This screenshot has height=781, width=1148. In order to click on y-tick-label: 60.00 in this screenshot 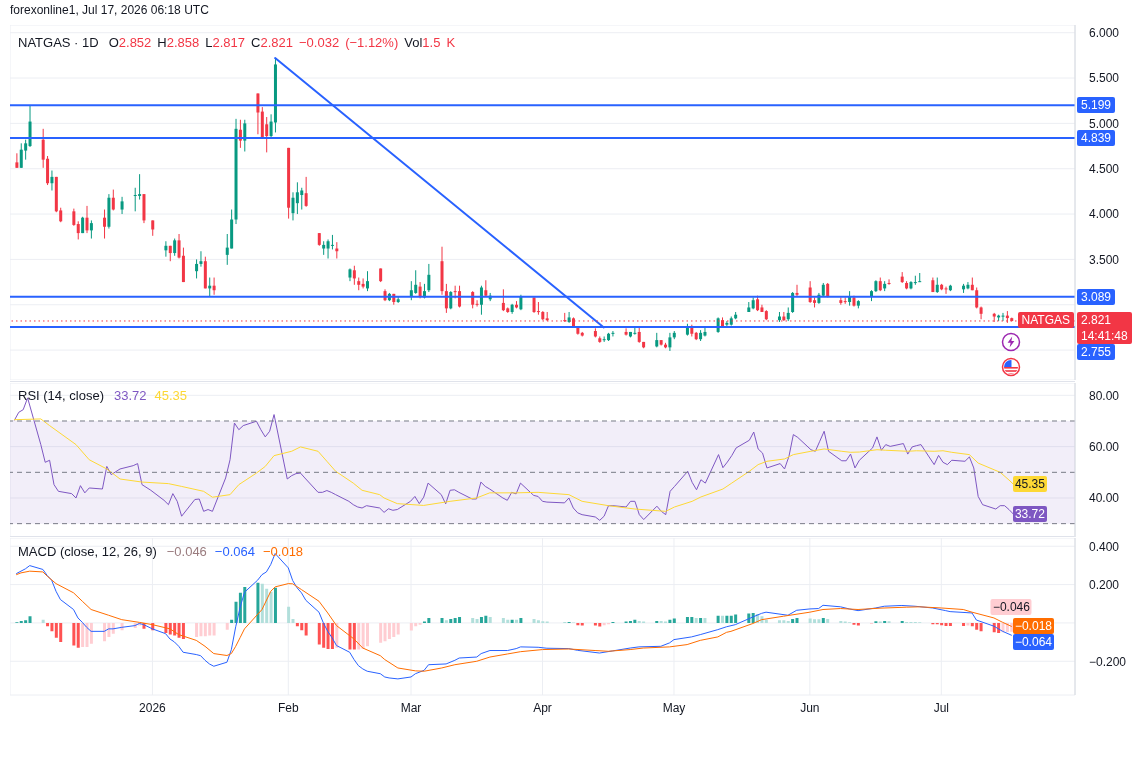, I will do `click(1104, 446)`.